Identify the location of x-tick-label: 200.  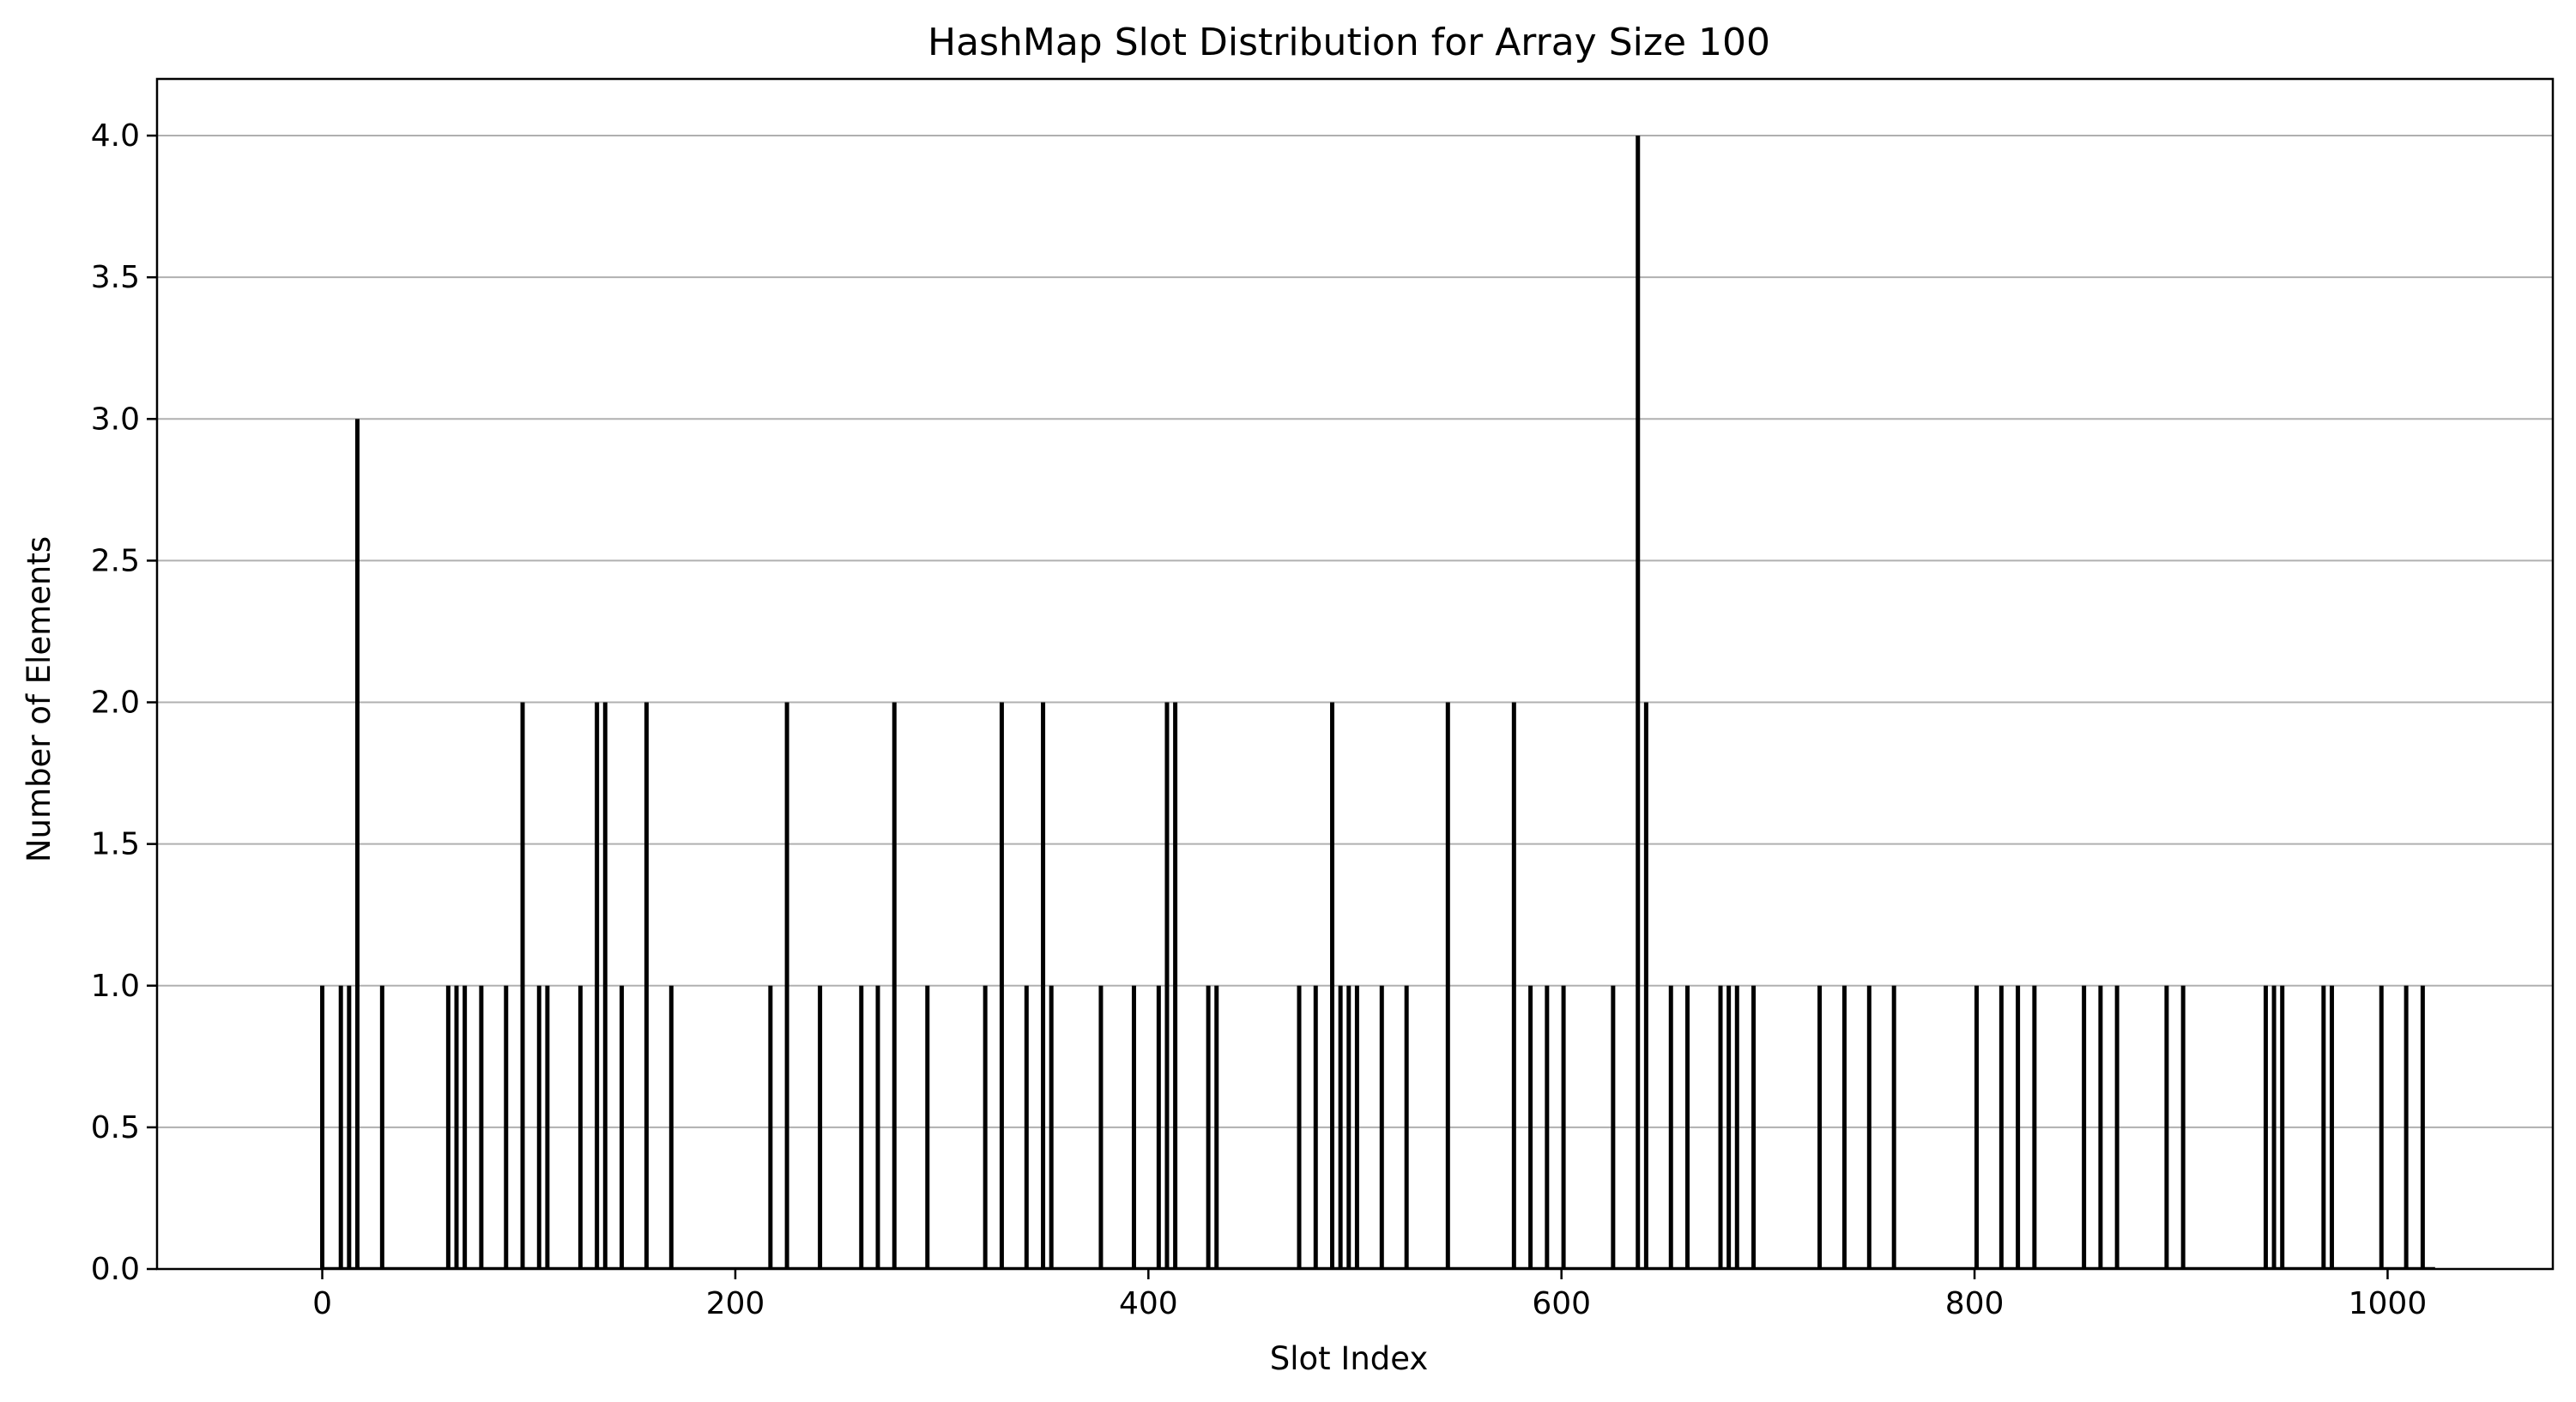
(735, 1303).